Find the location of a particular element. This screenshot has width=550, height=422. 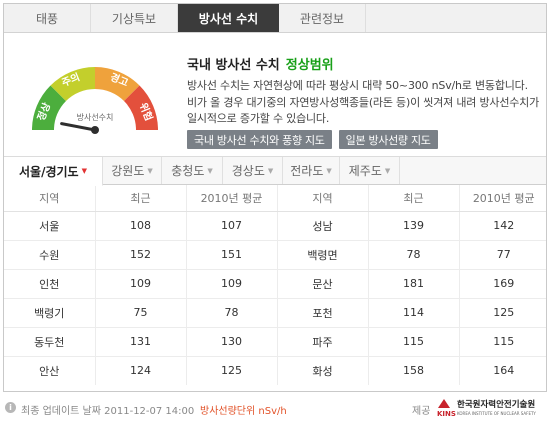

unit-text: 방사선량단위 nSv/h is located at coordinates (243, 411).